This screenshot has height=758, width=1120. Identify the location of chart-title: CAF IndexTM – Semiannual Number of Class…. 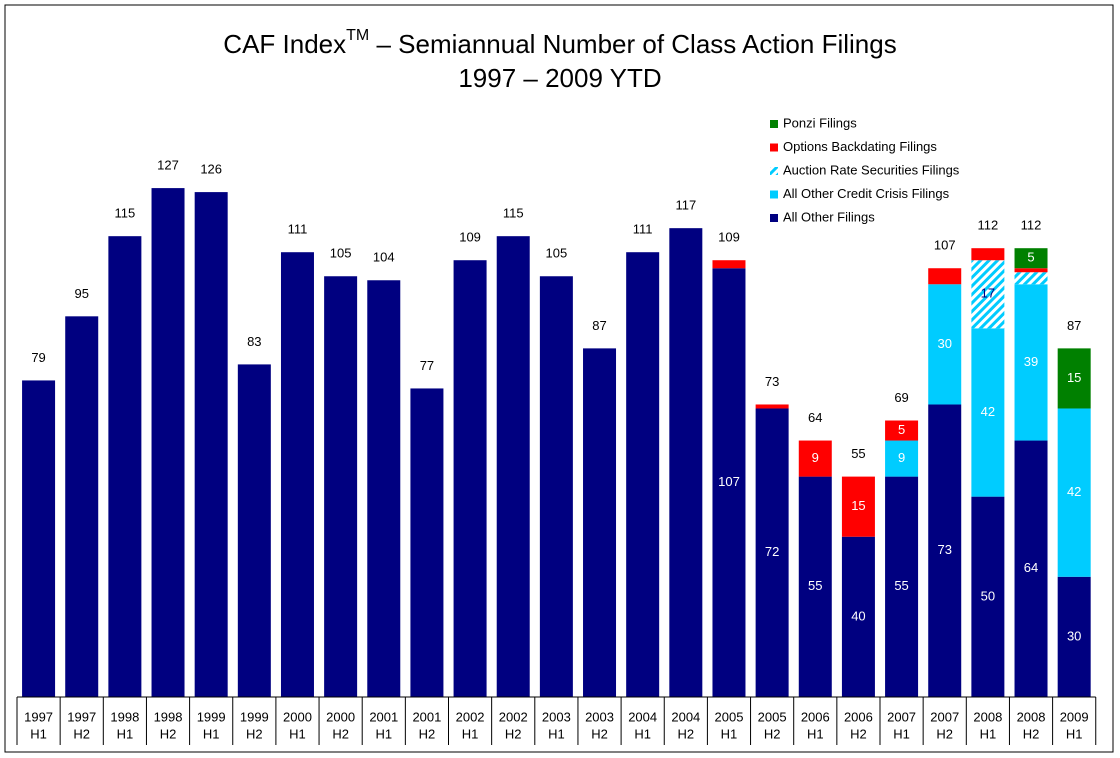
(559, 43).